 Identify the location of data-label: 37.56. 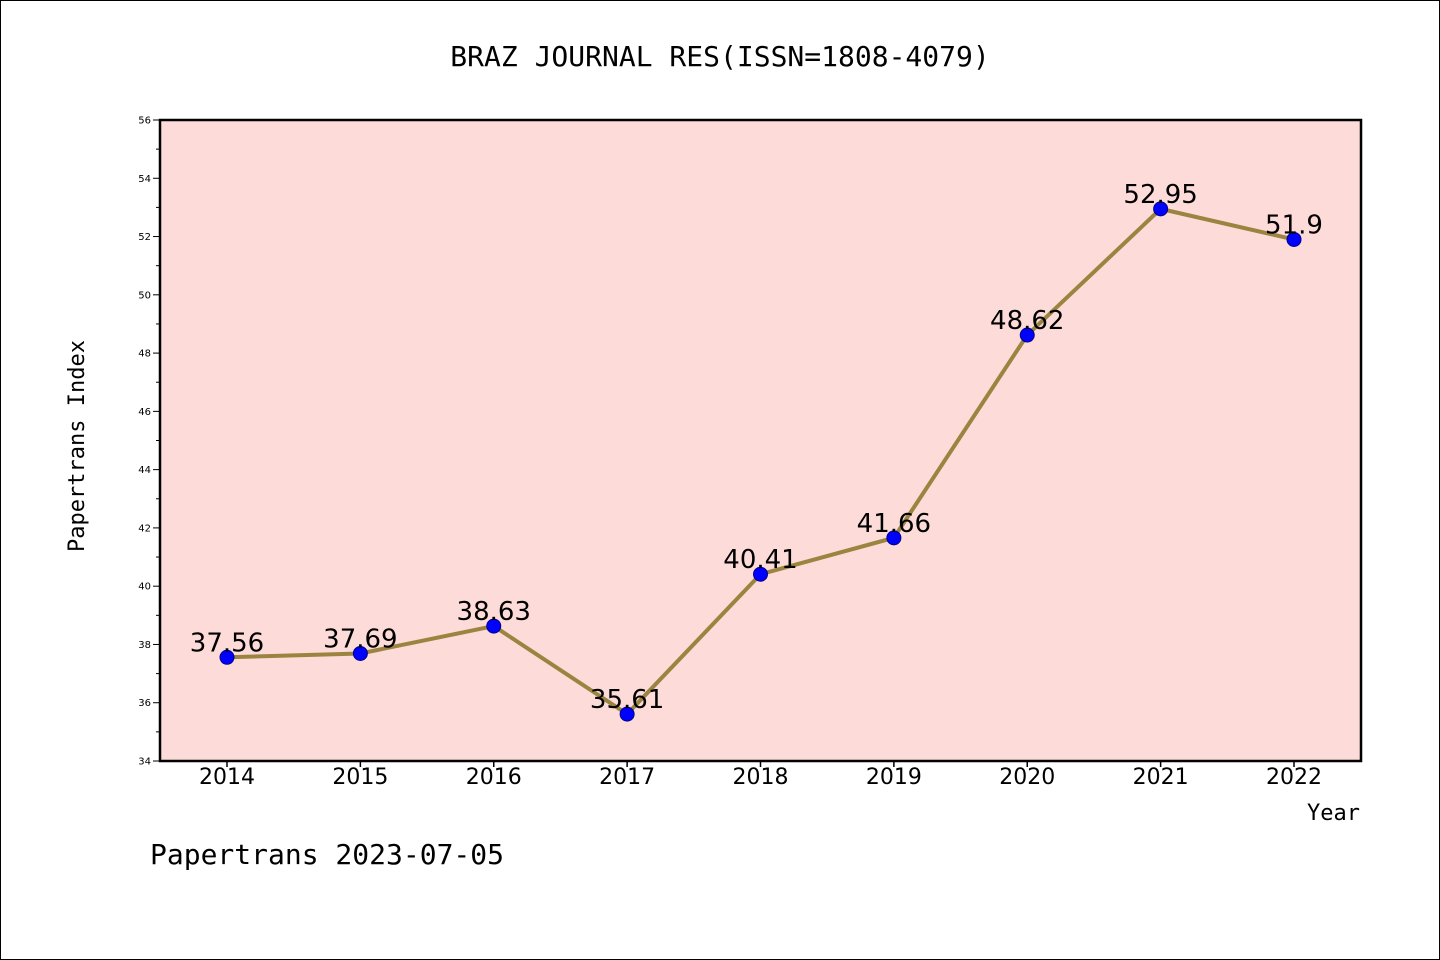
(227, 643).